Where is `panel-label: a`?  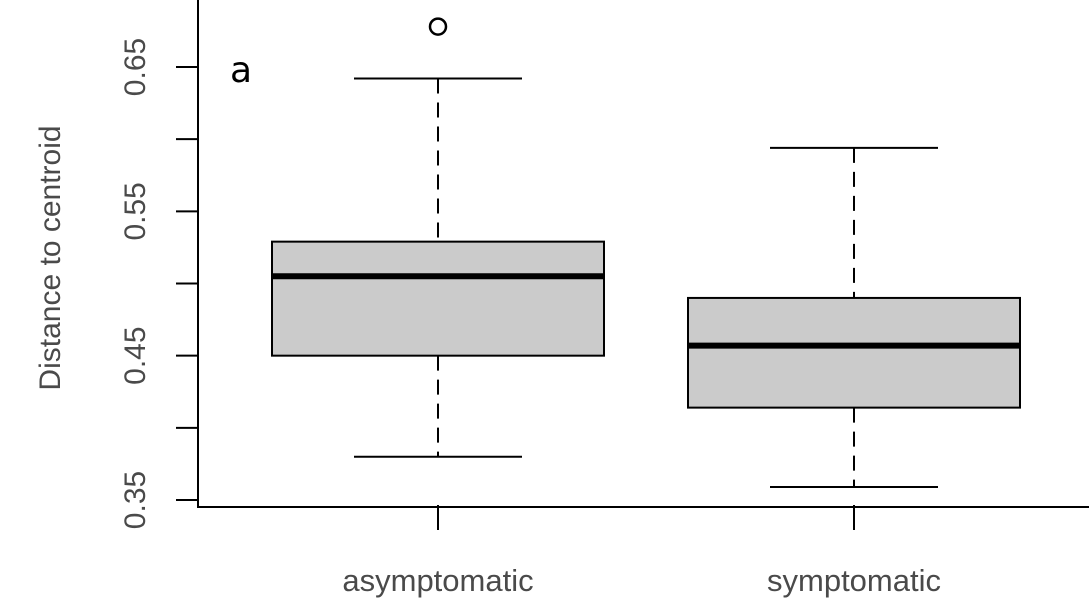 panel-label: a is located at coordinates (241, 70).